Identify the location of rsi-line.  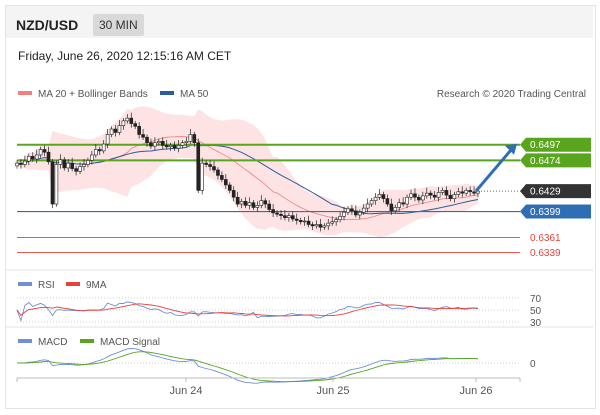
(247, 311).